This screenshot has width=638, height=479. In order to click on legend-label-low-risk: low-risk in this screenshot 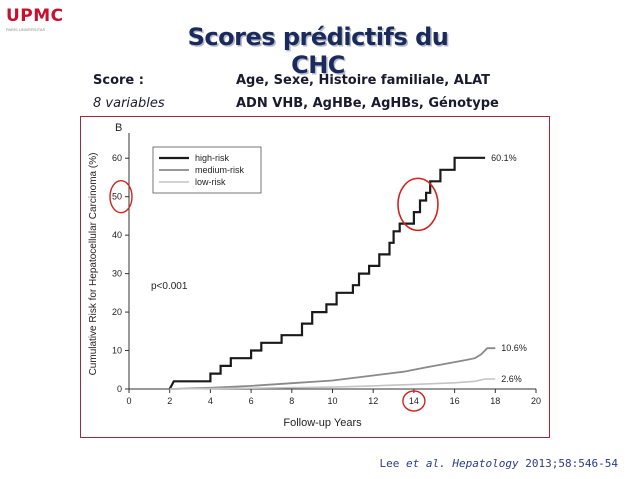, I will do `click(210, 182)`.